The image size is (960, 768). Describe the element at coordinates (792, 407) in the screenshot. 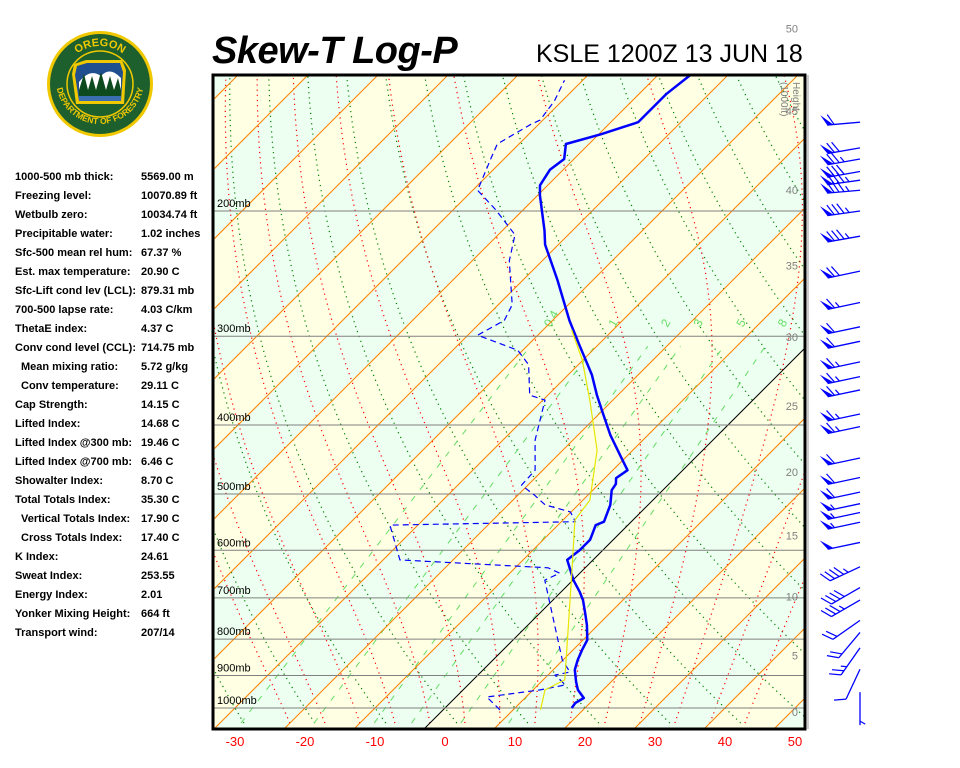

I see `height-tick-label: 25` at that location.